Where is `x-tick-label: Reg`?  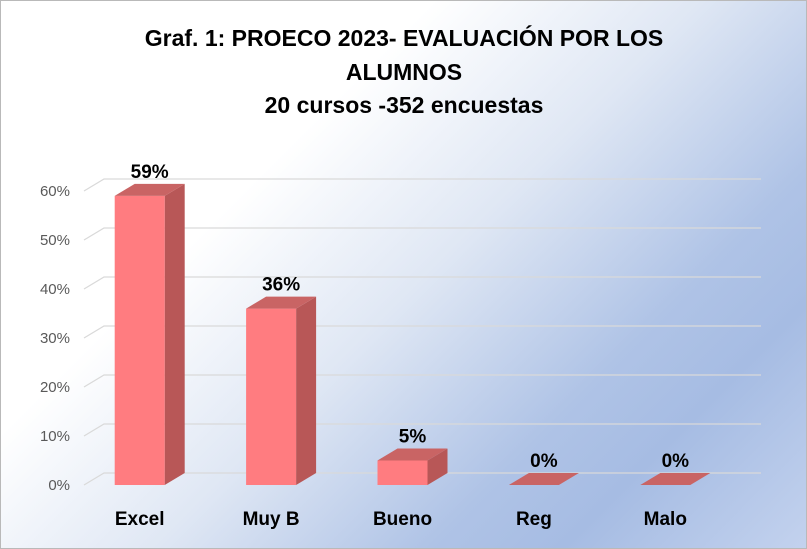 x-tick-label: Reg is located at coordinates (534, 519).